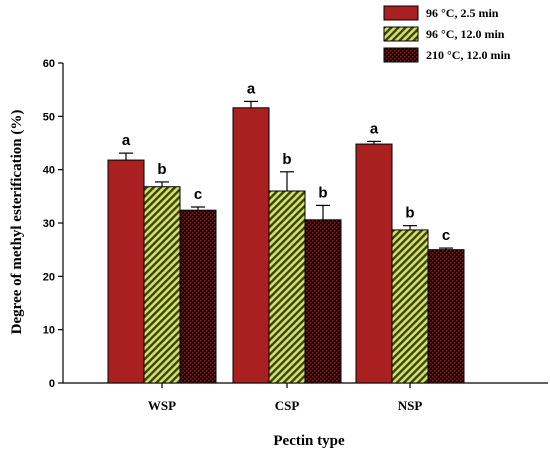  I want to click on x-axis-title: Pectin type, so click(309, 441).